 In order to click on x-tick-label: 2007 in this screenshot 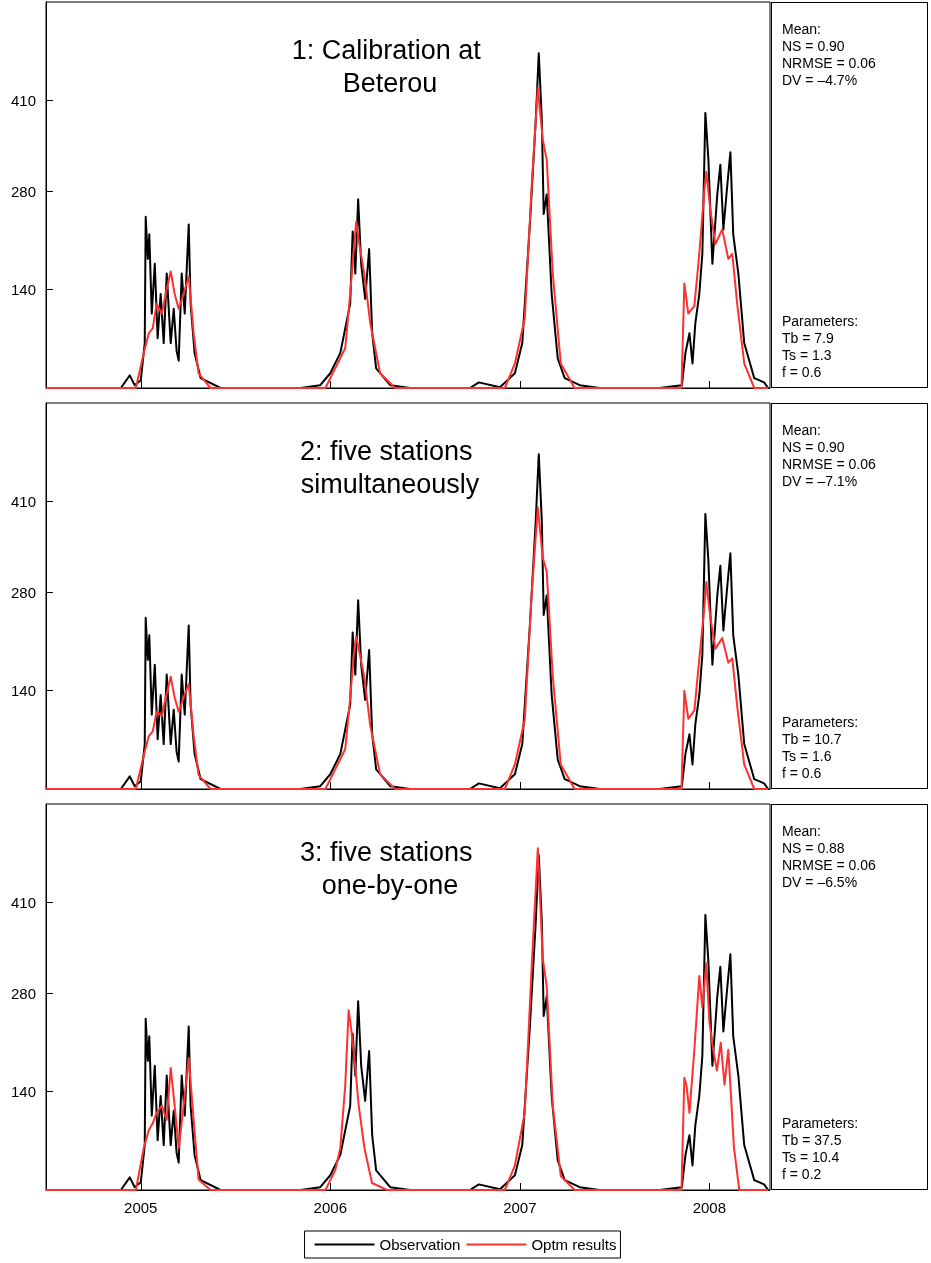, I will do `click(520, 1207)`.